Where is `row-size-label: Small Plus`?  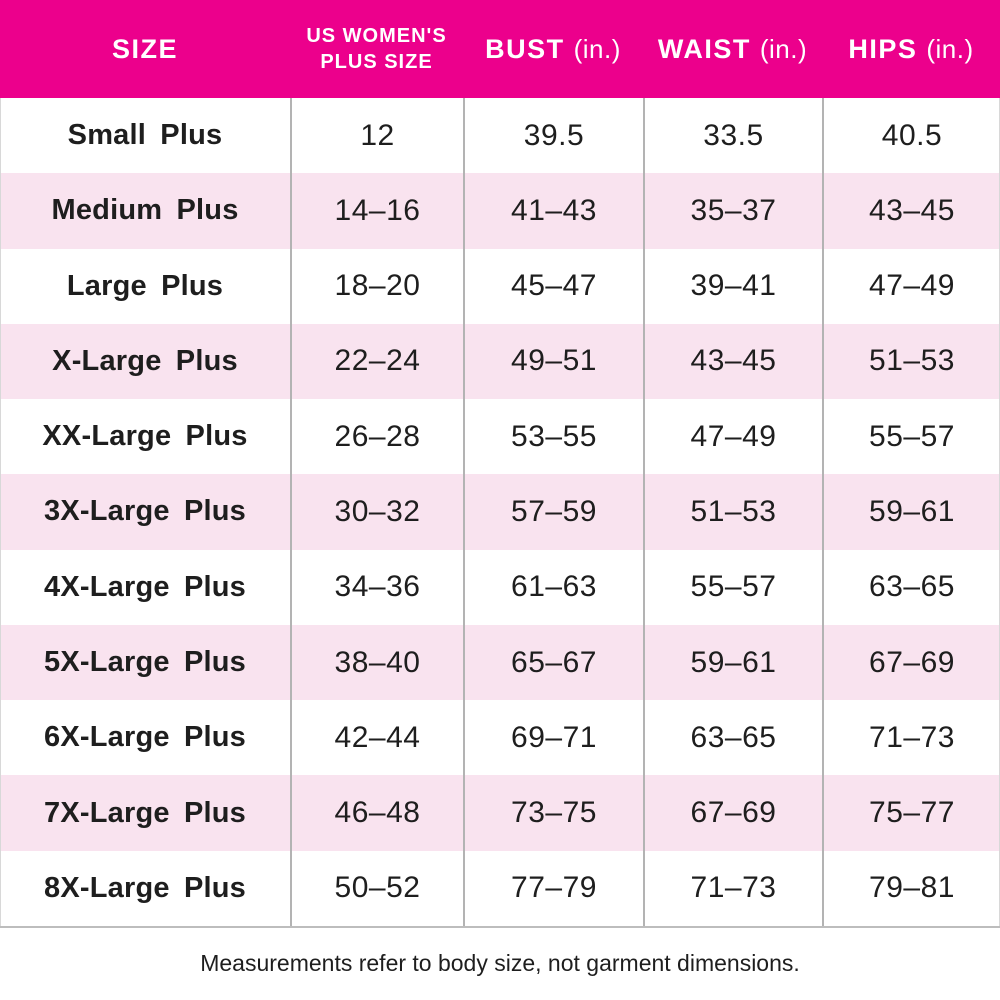
row-size-label: Small Plus is located at coordinates (145, 135).